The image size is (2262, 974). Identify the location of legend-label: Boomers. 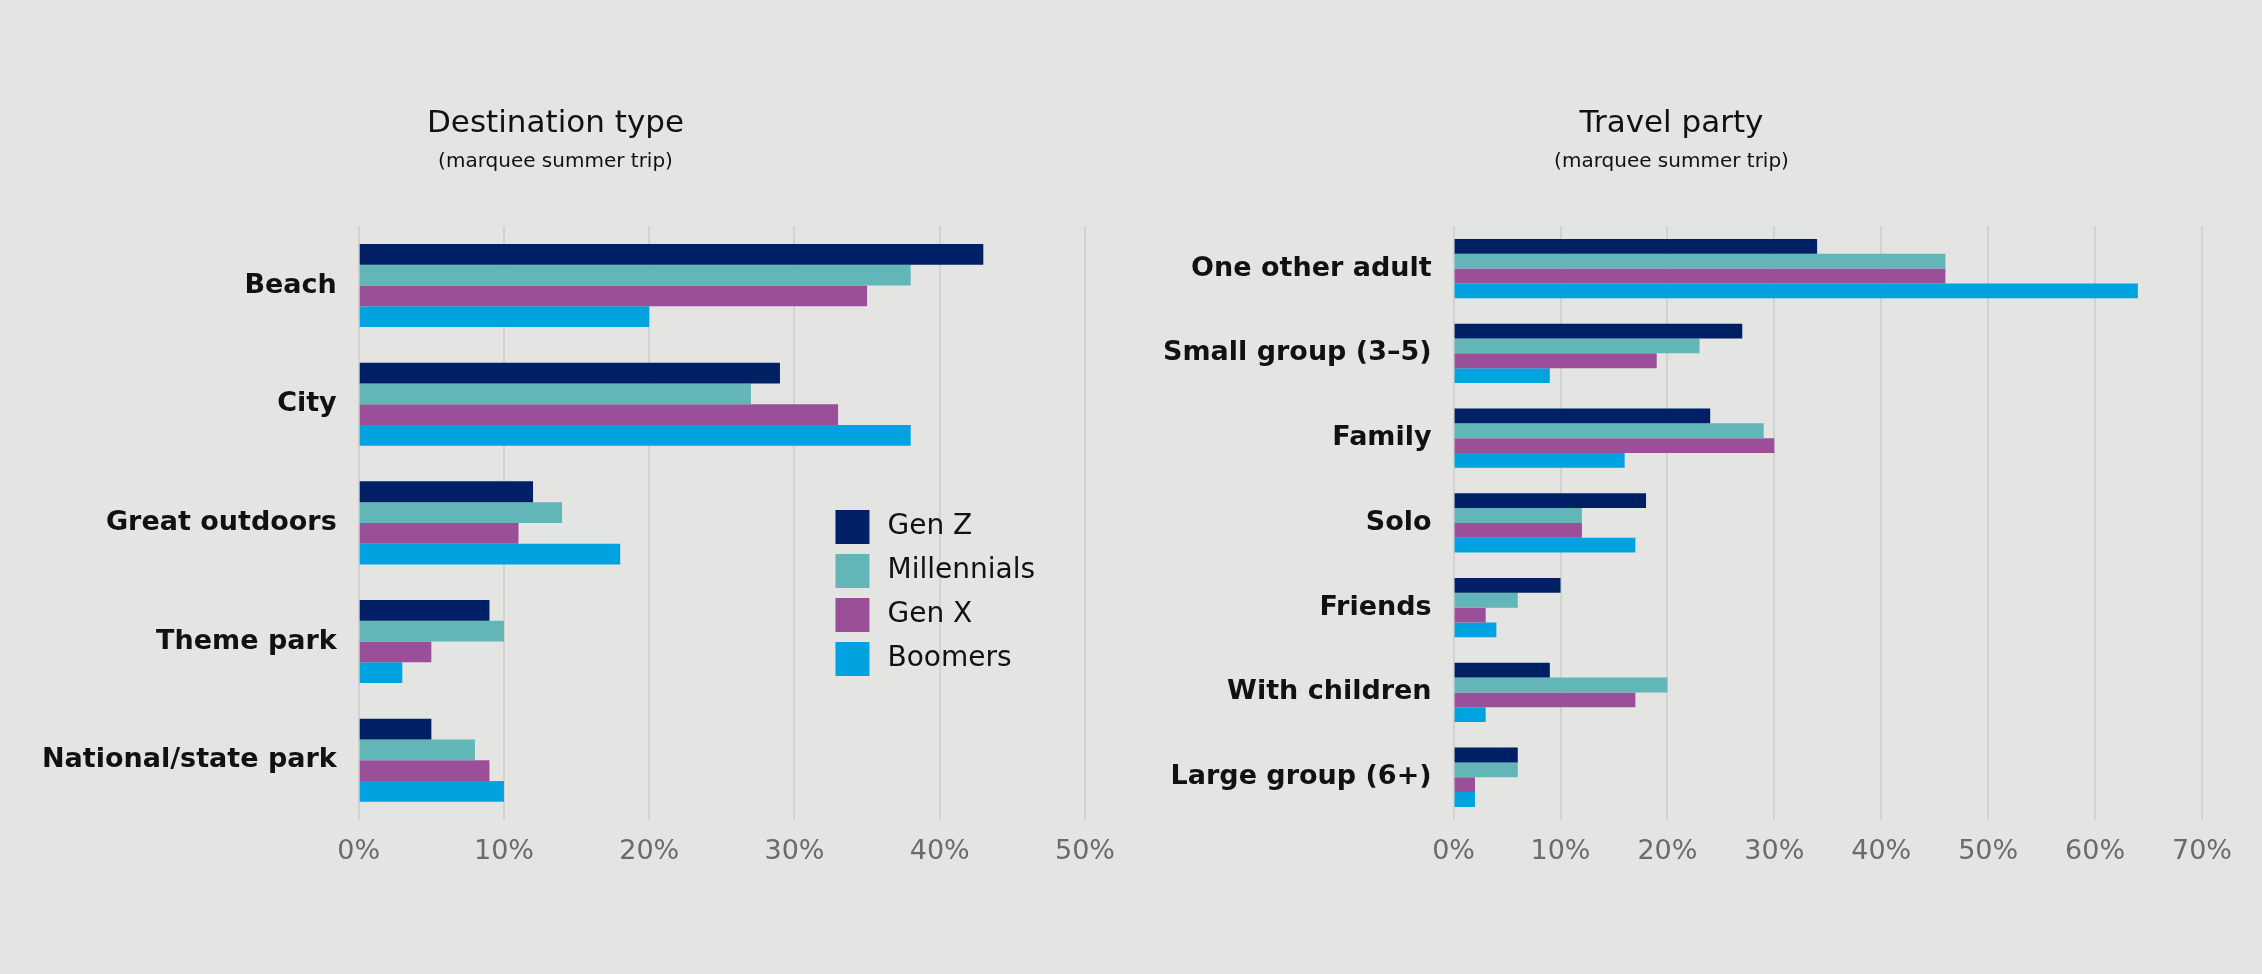
(949, 657).